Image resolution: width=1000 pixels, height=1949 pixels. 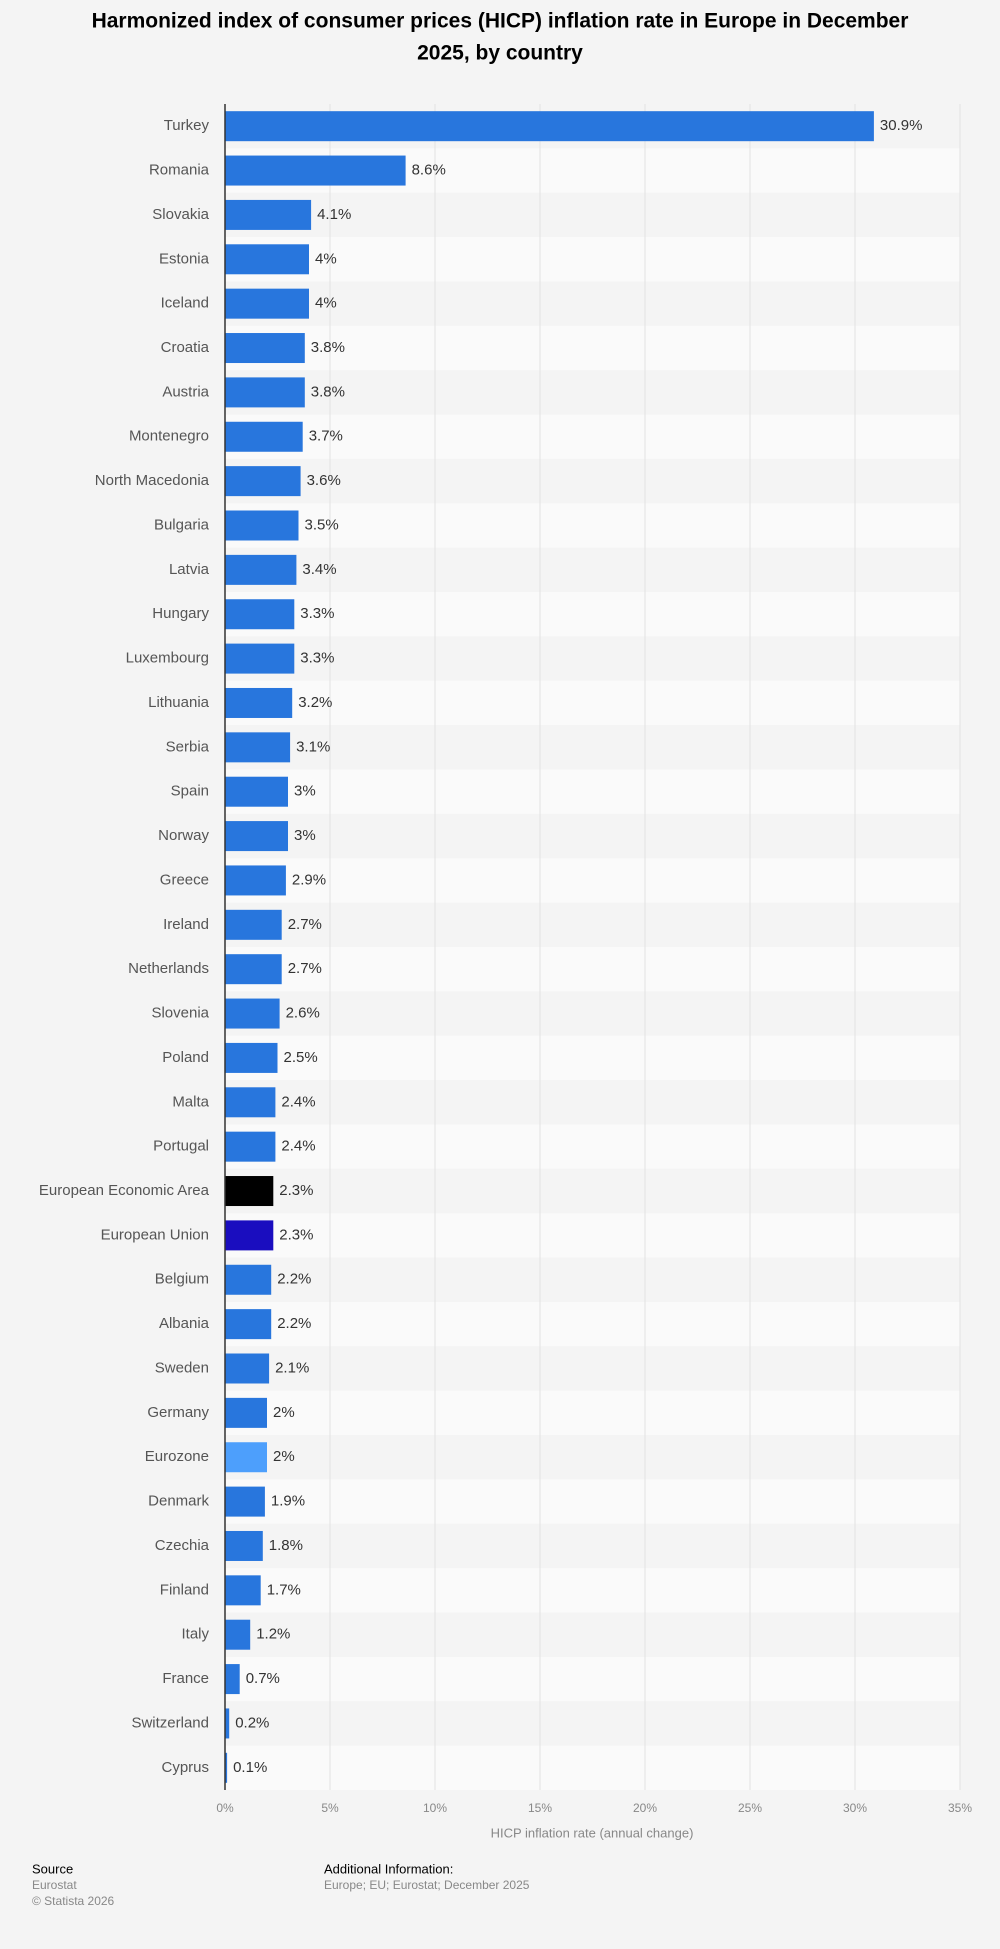 What do you see at coordinates (294, 1323) in the screenshot?
I see `data-label: 2.2%` at bounding box center [294, 1323].